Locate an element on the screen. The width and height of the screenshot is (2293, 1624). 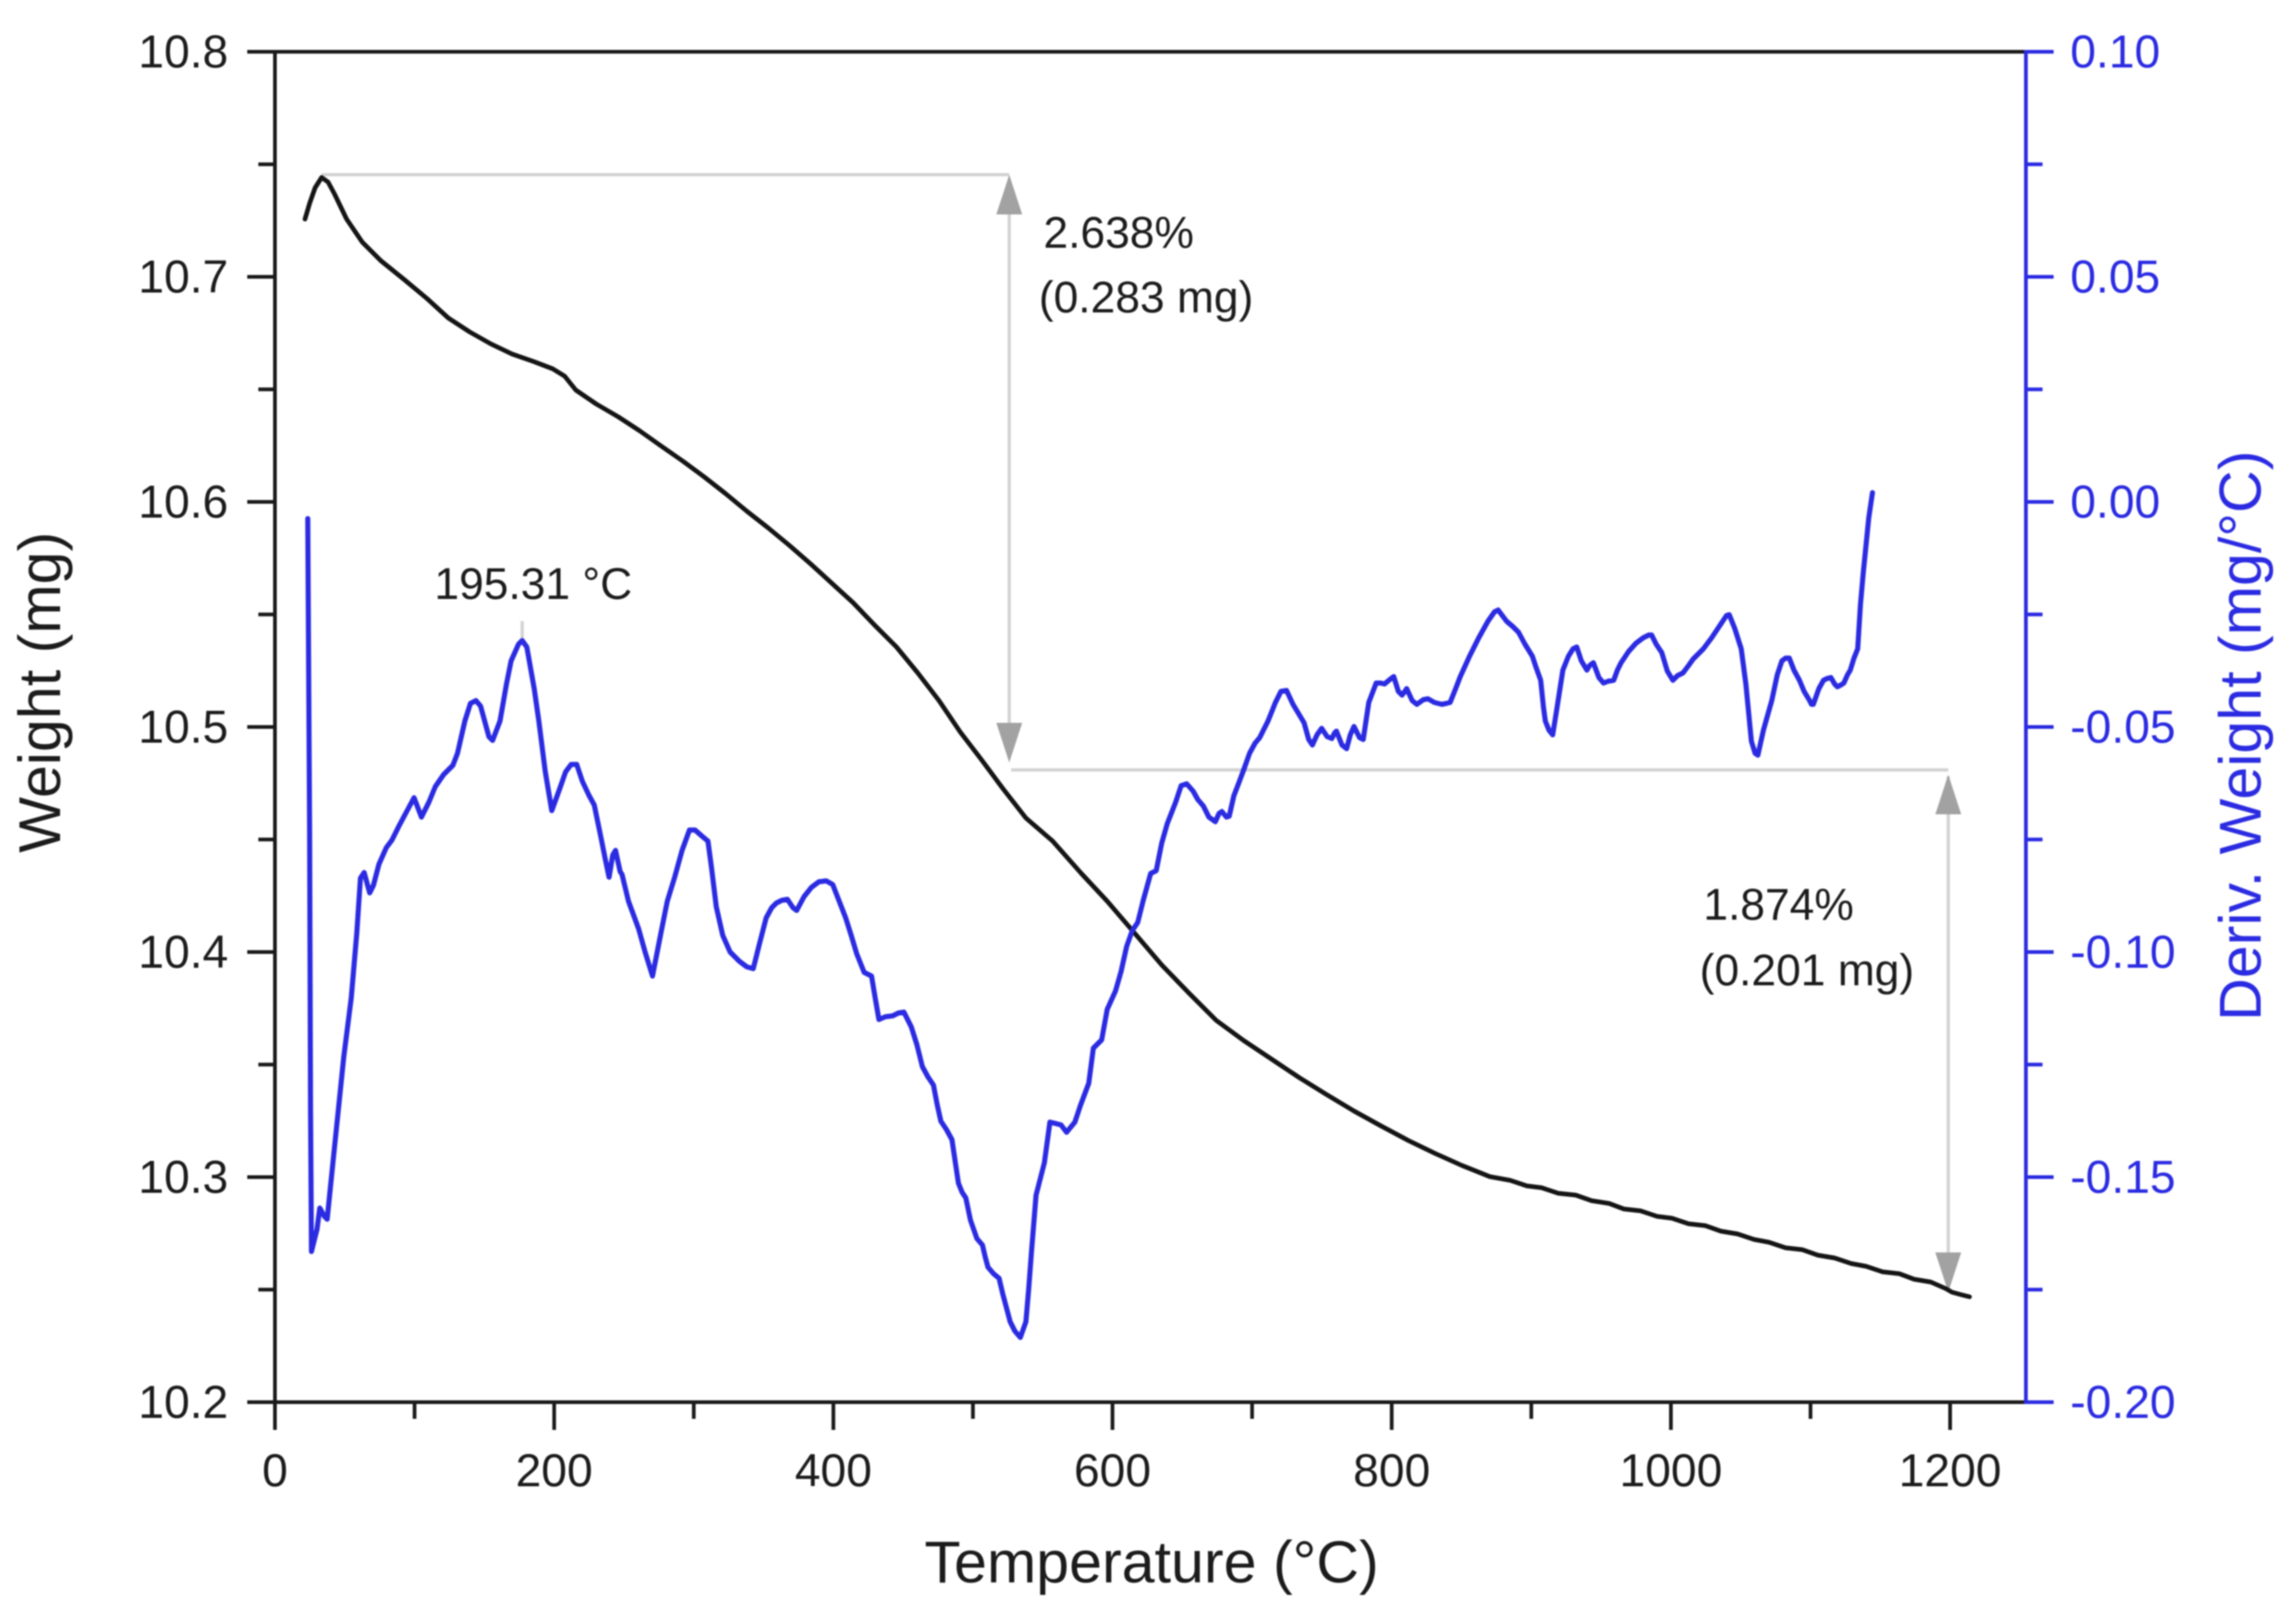
svg-text: (0.283 mg) is located at coordinates (1146, 298).